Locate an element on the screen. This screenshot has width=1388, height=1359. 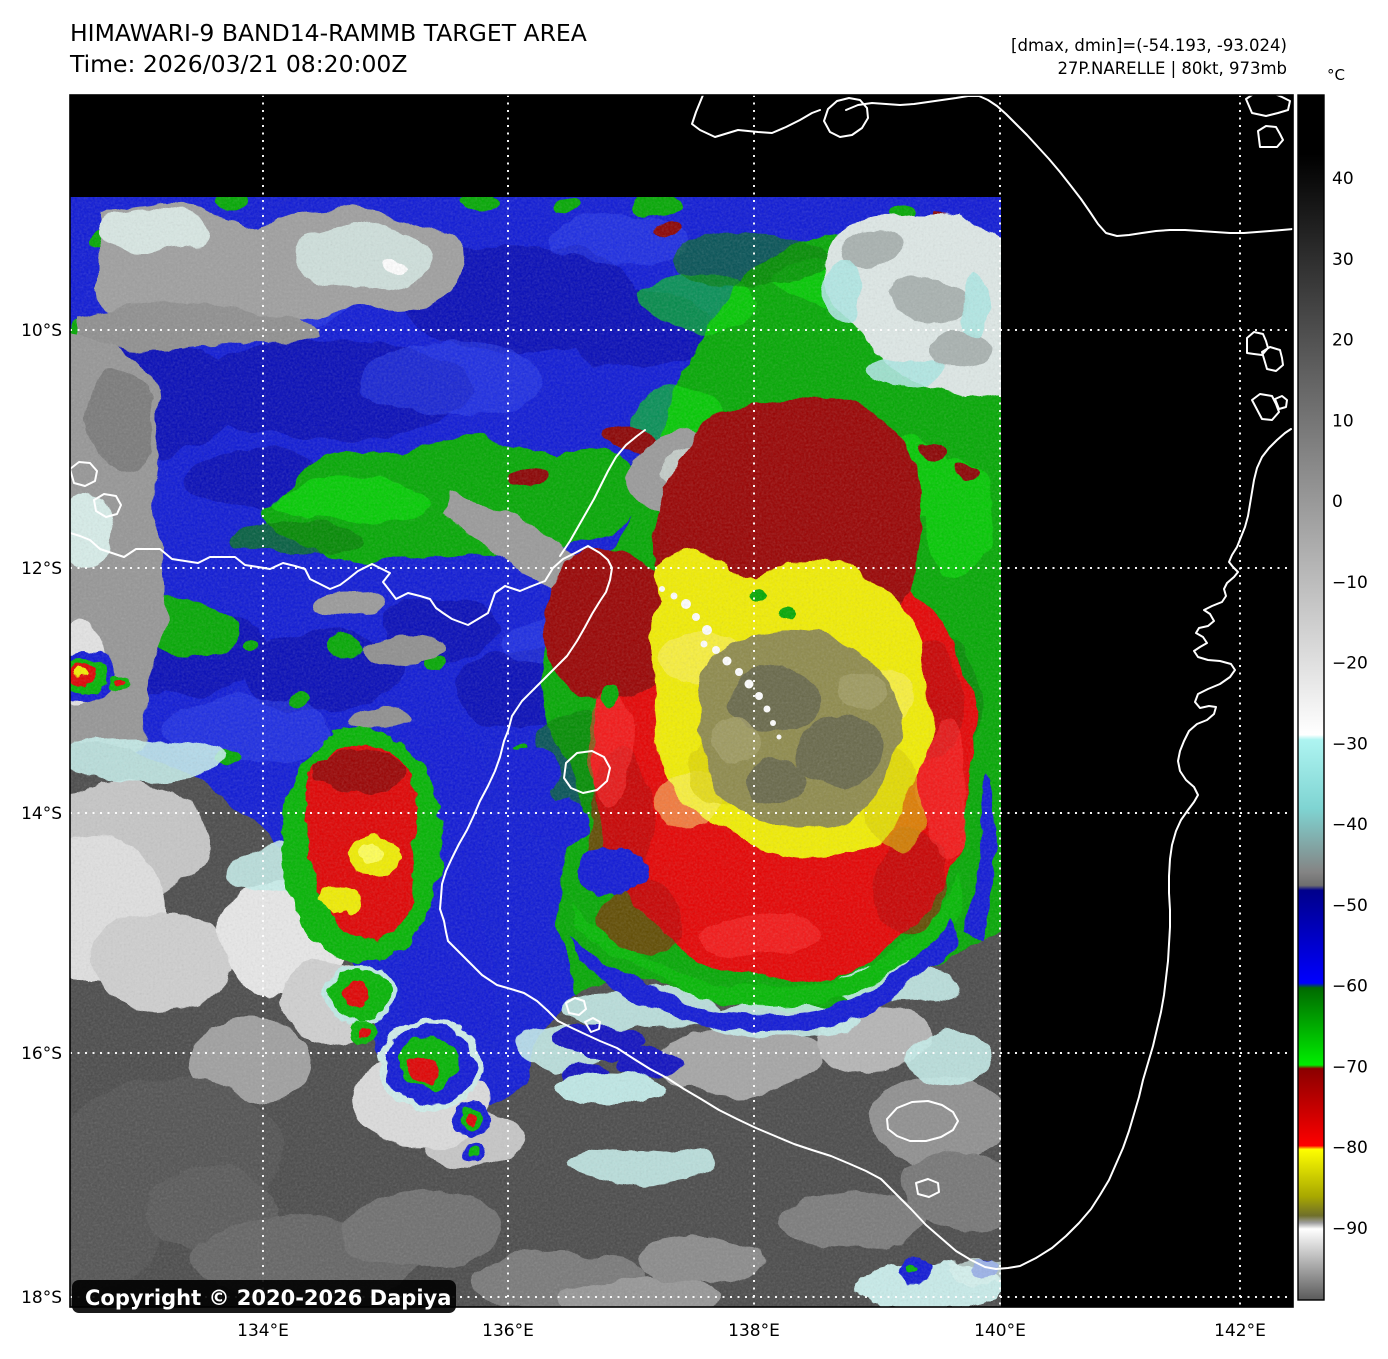
colorbar-unit-label: °C is located at coordinates (1336, 75).